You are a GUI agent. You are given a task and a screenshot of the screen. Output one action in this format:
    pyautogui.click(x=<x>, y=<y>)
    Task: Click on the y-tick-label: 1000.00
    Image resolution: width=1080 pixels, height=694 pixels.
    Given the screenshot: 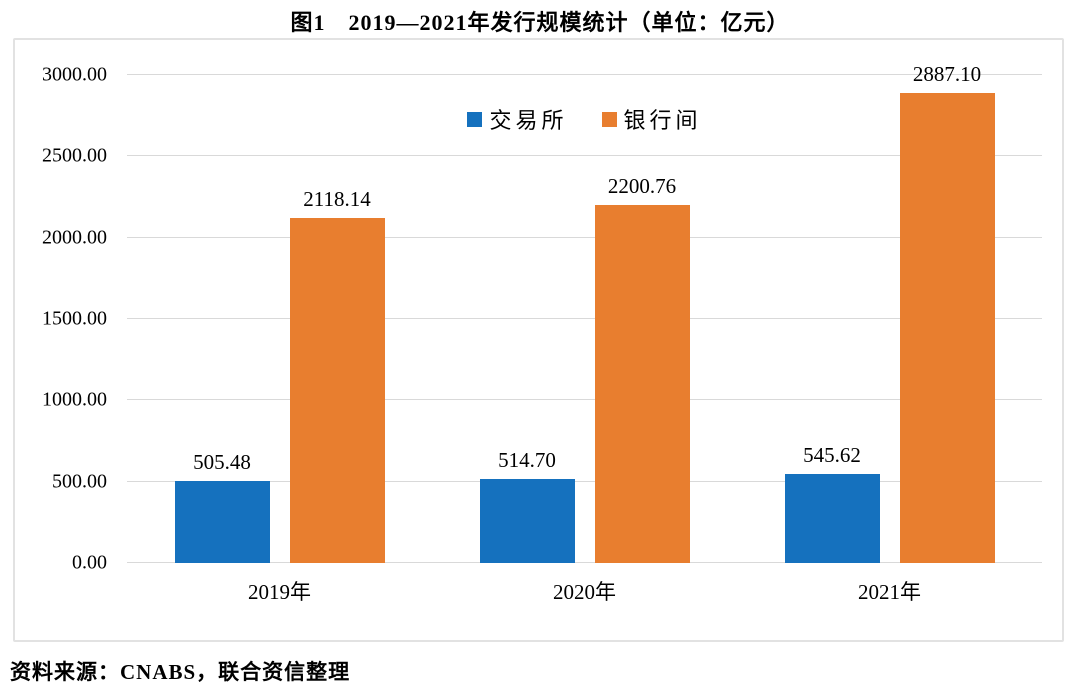 What is the action you would take?
    pyautogui.click(x=74, y=399)
    